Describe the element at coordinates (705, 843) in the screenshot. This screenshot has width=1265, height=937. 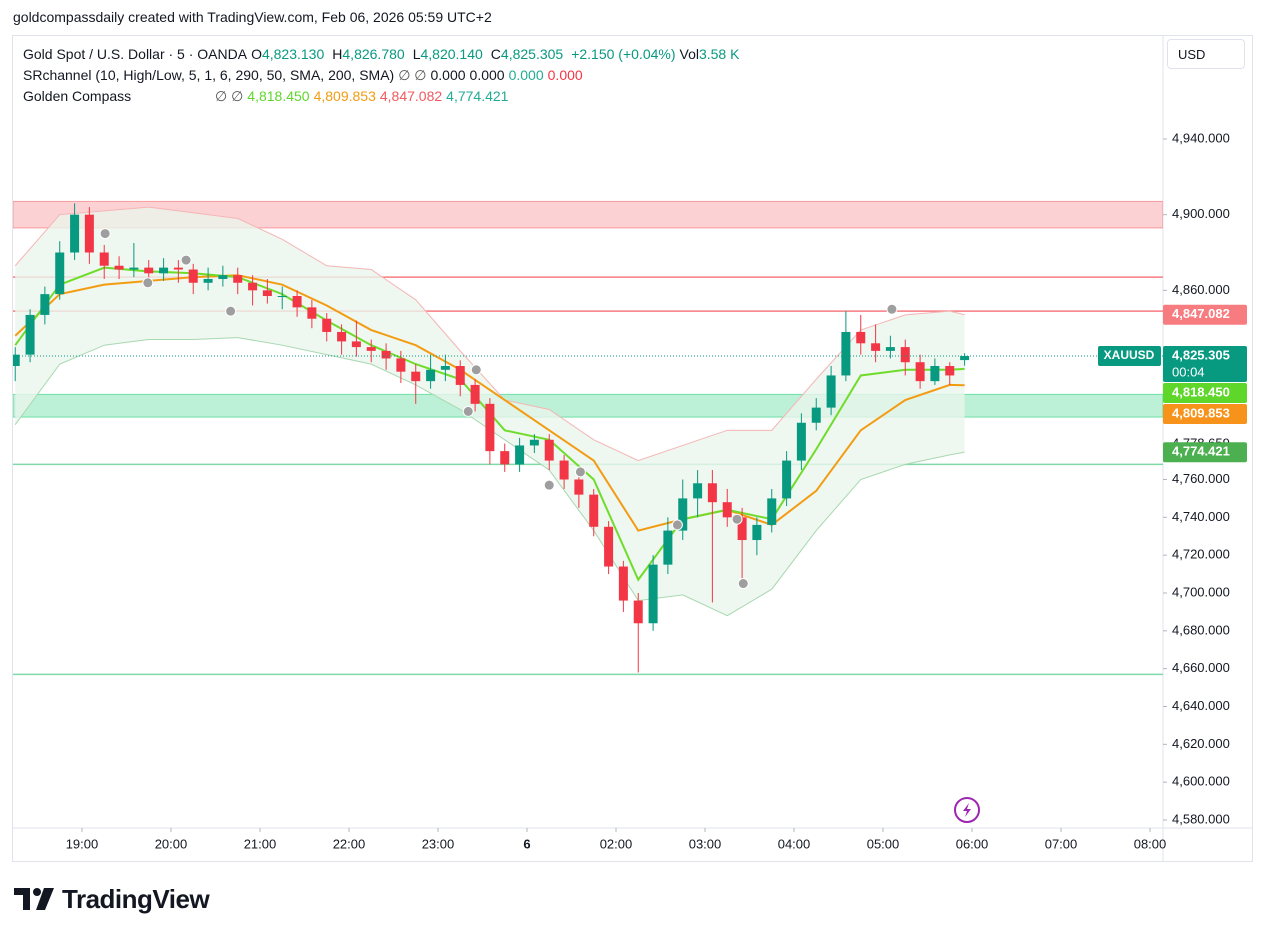
I see `x-tick-label: 03:00` at that location.